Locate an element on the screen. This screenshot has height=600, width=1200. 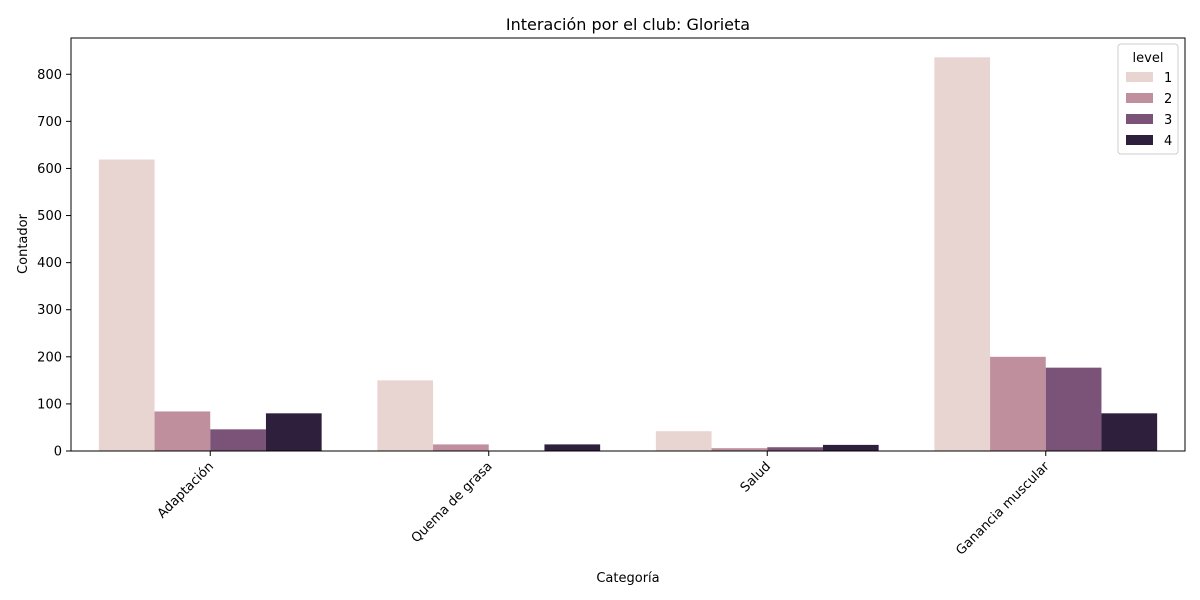
legend-label: 1 is located at coordinates (1168, 78).